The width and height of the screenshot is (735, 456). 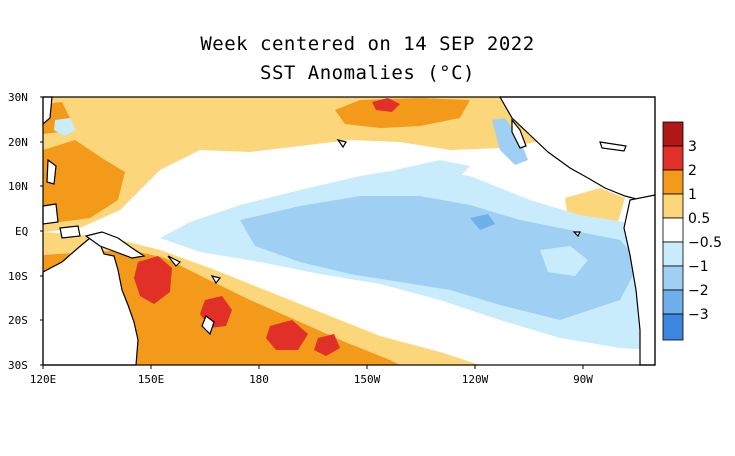 I want to click on lon-label-120w: 120W, so click(x=475, y=379).